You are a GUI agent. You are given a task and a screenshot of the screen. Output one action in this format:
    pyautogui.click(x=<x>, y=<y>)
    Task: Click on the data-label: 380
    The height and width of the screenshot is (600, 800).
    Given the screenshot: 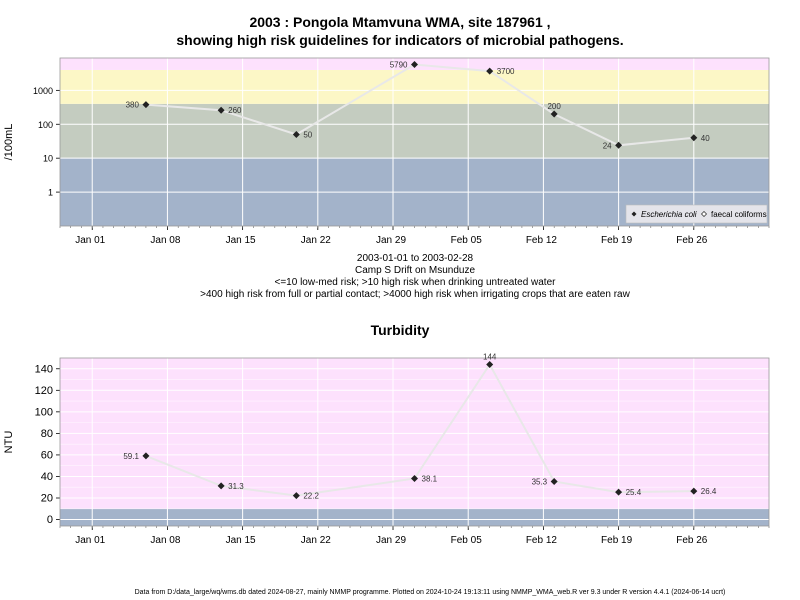 What is the action you would take?
    pyautogui.click(x=133, y=105)
    